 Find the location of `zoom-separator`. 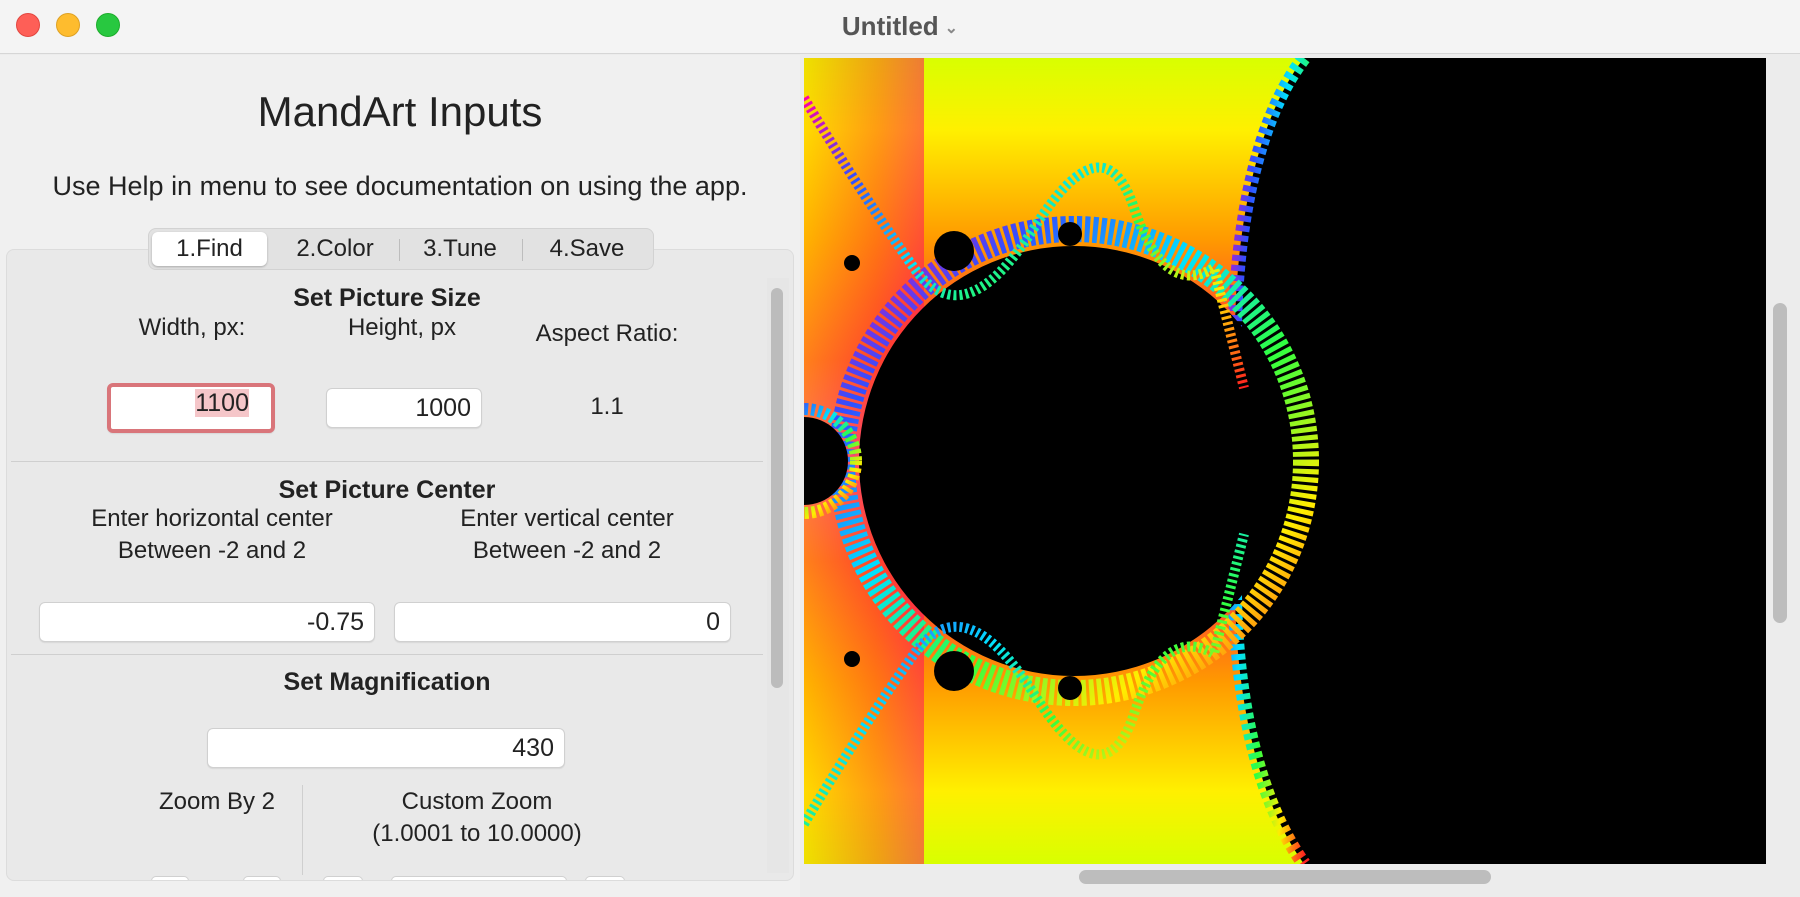

zoom-separator is located at coordinates (302, 830).